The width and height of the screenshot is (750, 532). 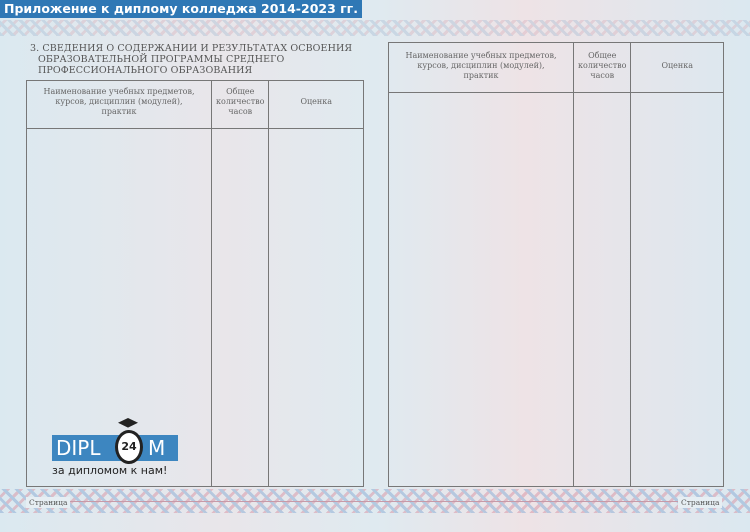 What do you see at coordinates (48, 502) in the screenshot?
I see `page-label-left: Страница` at bounding box center [48, 502].